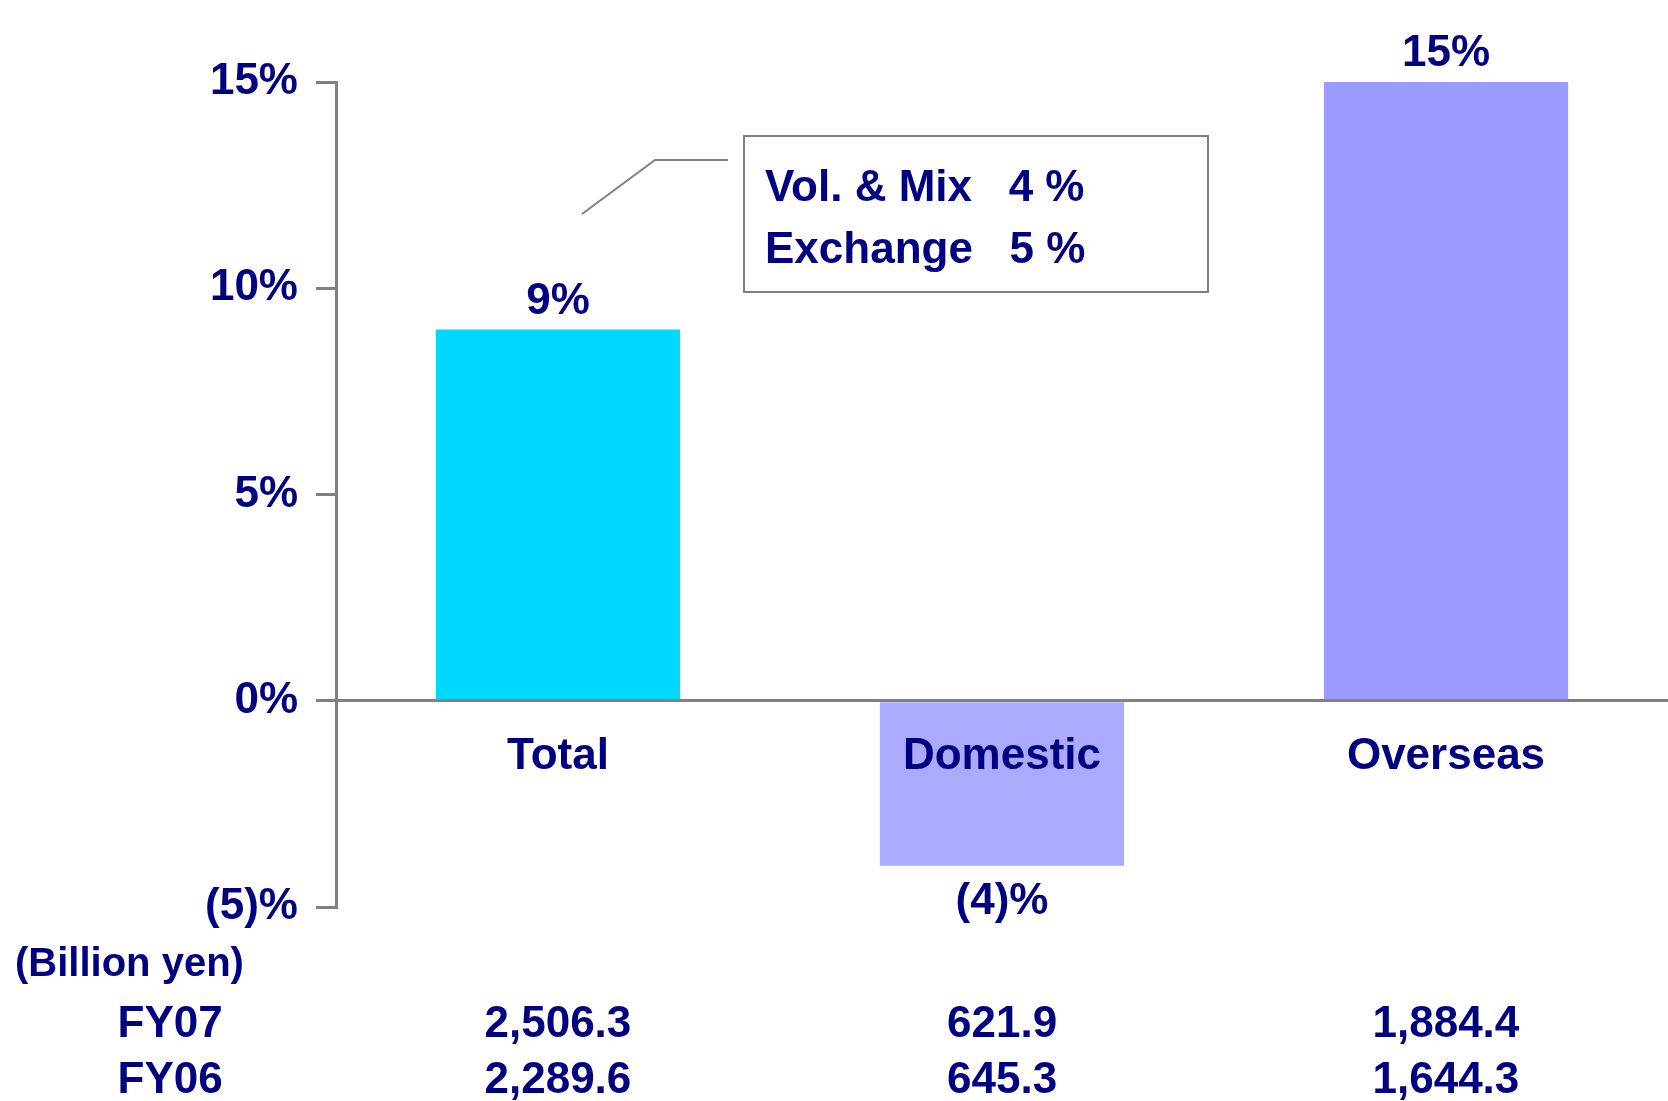 The width and height of the screenshot is (1668, 1101). What do you see at coordinates (558, 1077) in the screenshot?
I see `text: 2,289.6` at bounding box center [558, 1077].